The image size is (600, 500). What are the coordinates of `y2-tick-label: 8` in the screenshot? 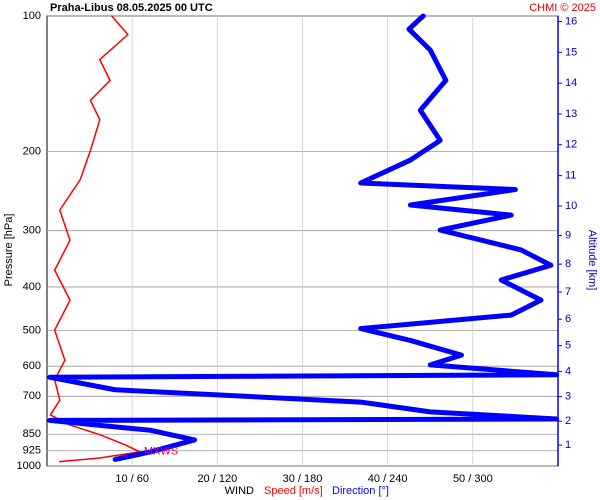 It's located at (568, 264).